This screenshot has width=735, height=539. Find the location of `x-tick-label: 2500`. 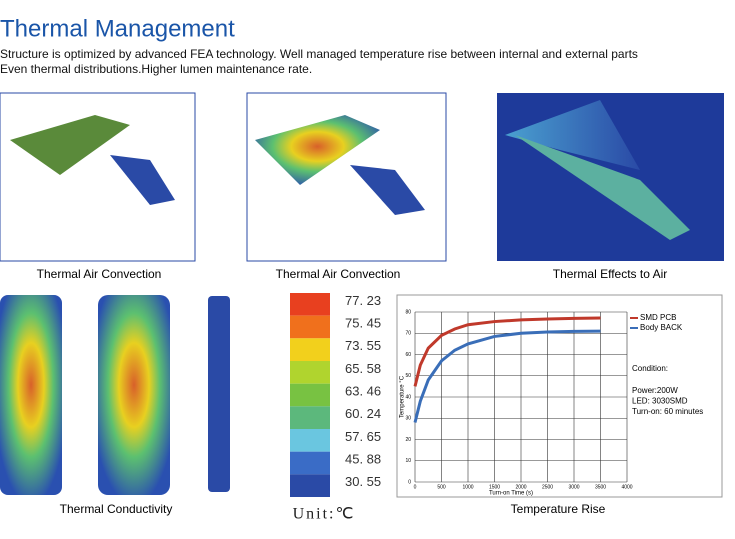

x-tick-label: 2500 is located at coordinates (547, 487).